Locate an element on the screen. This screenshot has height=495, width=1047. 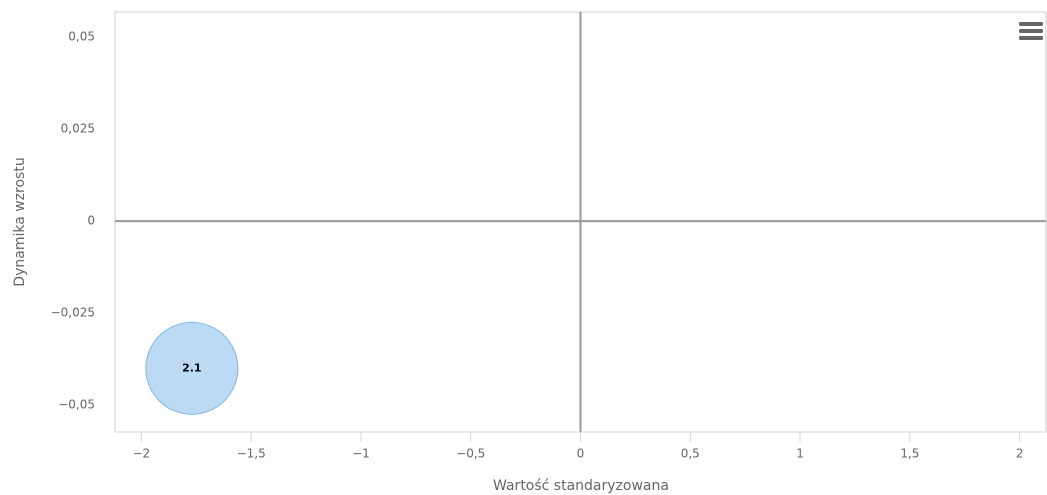
x-tick-label: 1 is located at coordinates (800, 454).